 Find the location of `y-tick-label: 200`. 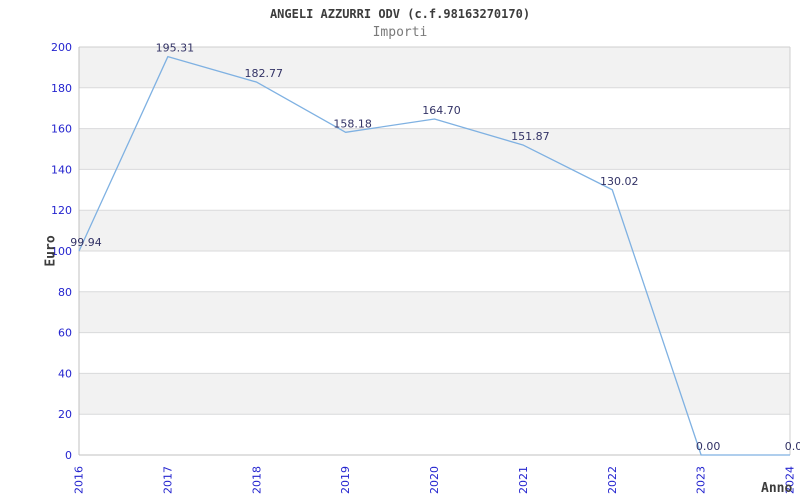

y-tick-label: 200 is located at coordinates (61, 47).